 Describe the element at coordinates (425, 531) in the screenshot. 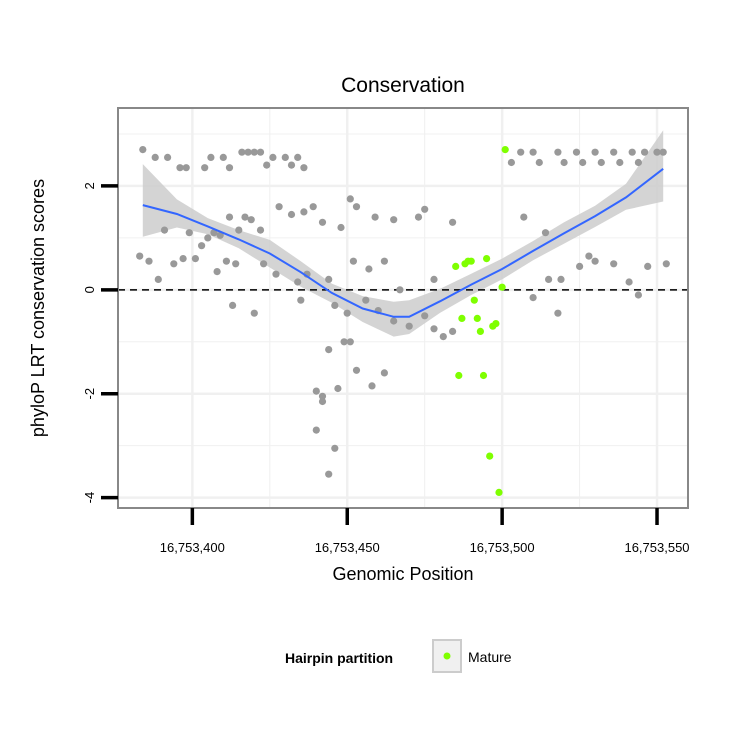

I see `x-axis: 16,753,400 16,753,450 16,753,500 16,753,550` at that location.